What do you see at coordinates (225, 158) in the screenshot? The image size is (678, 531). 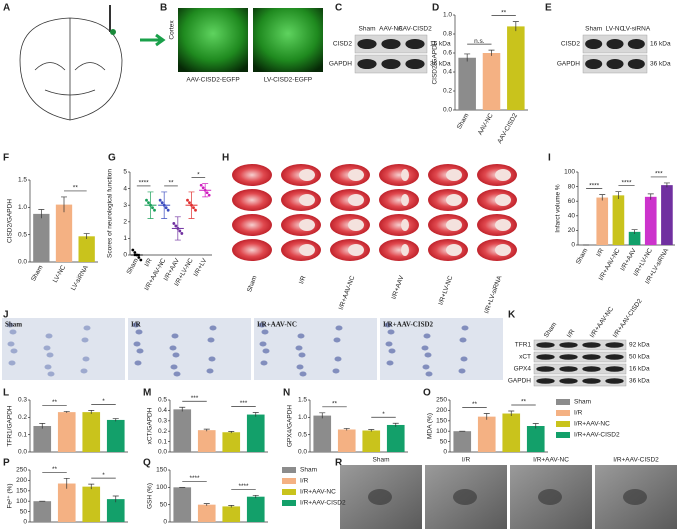 I see `panel-label: H` at bounding box center [225, 158].